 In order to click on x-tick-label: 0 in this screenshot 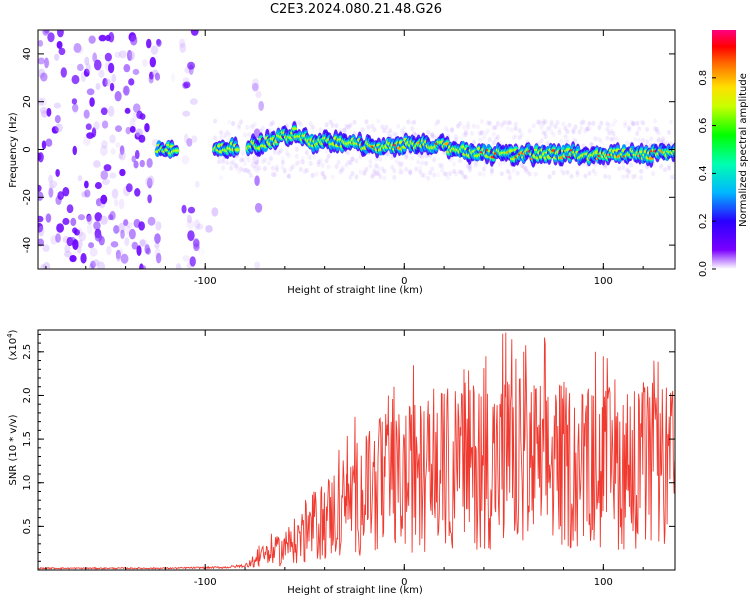, I will do `click(404, 281)`.